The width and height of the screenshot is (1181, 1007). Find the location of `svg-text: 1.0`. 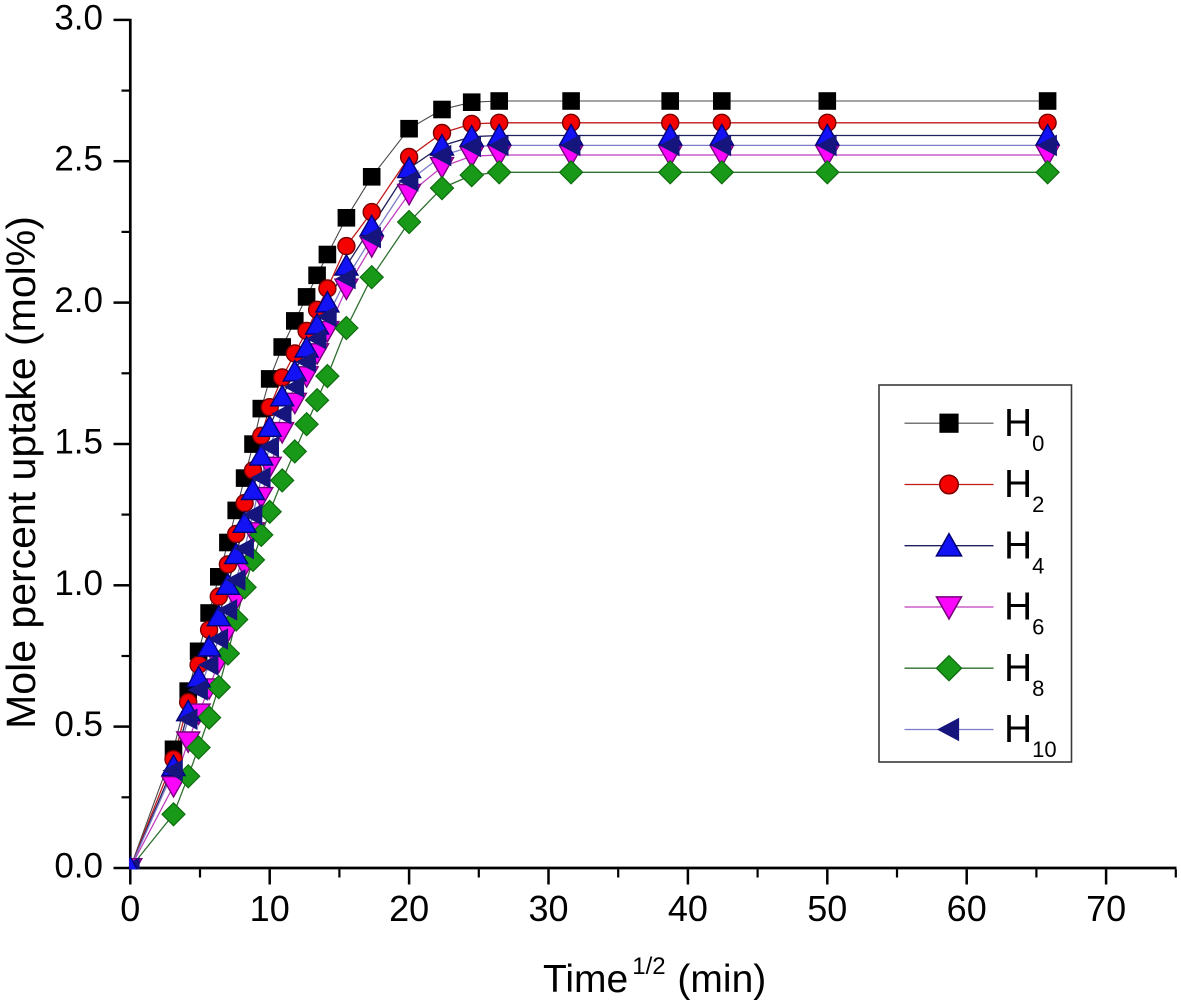

svg-text: 1.0 is located at coordinates (78, 583).